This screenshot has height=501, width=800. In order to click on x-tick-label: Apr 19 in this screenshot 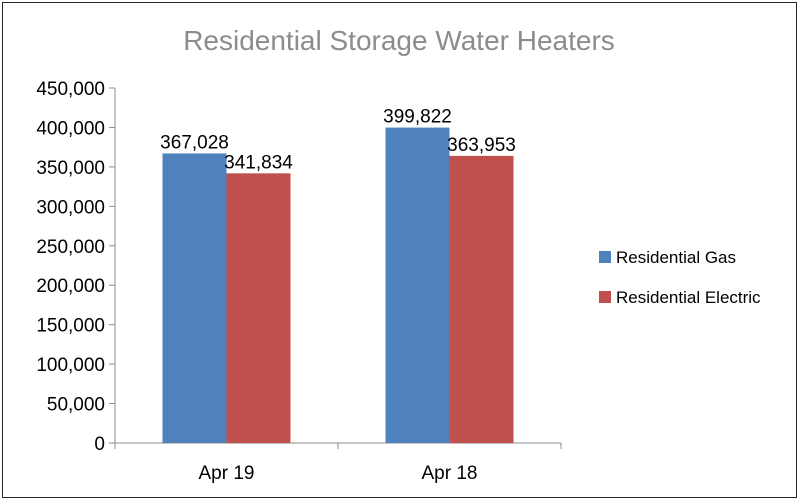, I will do `click(227, 473)`.